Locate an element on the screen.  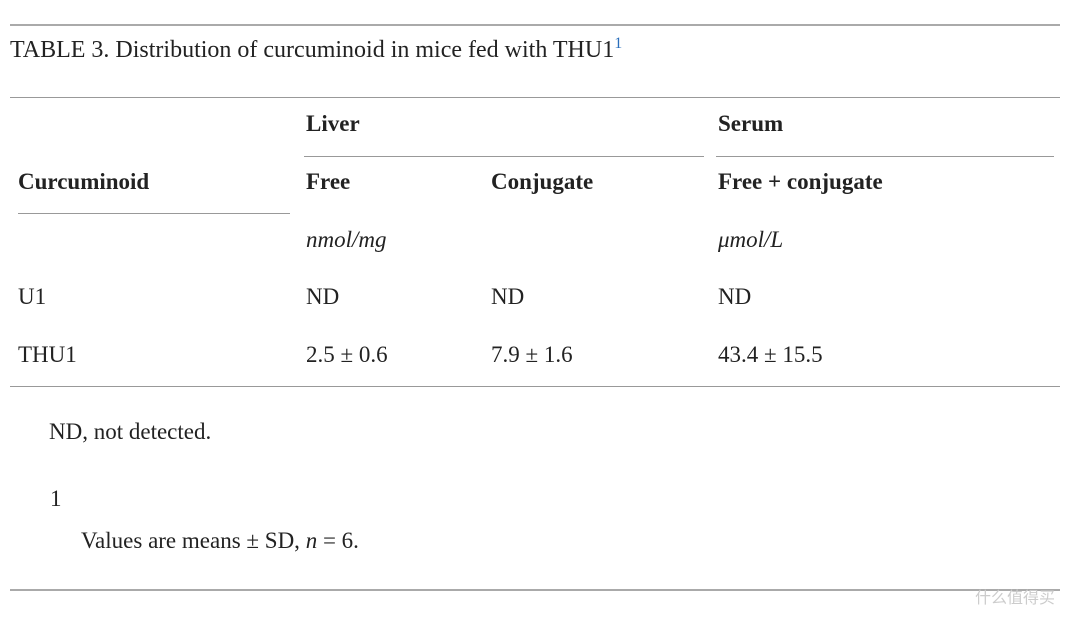
unit: nmol/mg is located at coordinates (346, 239).